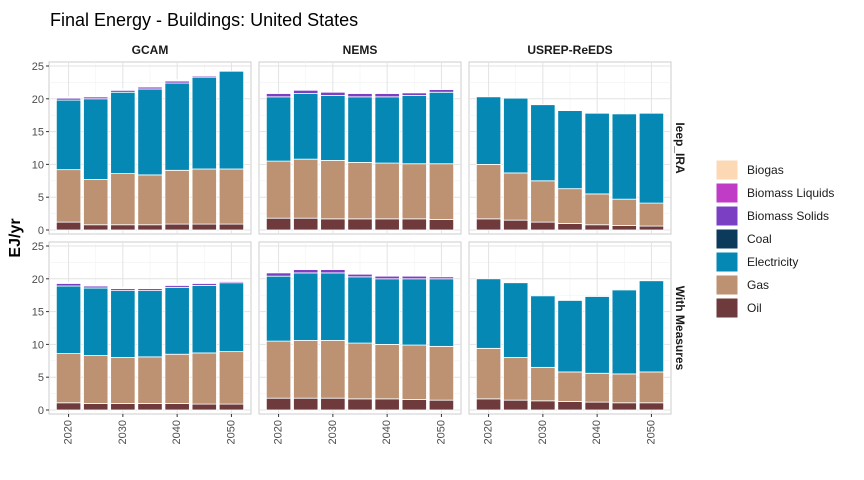  I want to click on panel-nems-1: 2020 2030 2040 2050, so click(360, 342).